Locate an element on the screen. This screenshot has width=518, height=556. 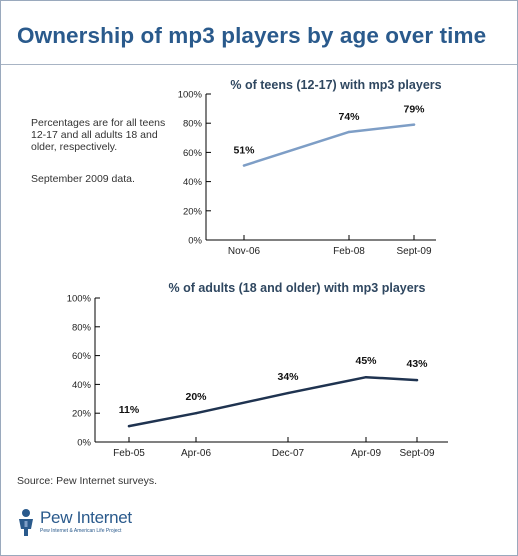
teens-y-tick-label: 20% is located at coordinates (193, 211).